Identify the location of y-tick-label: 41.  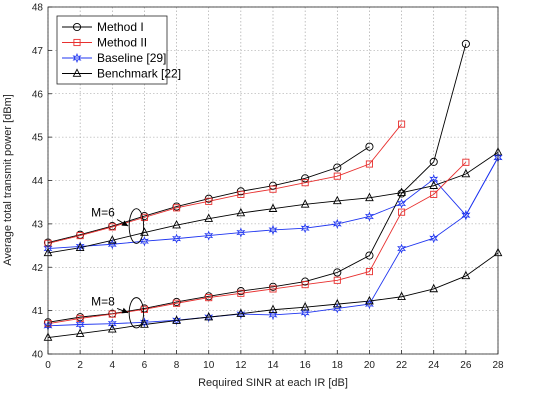
(38, 311).